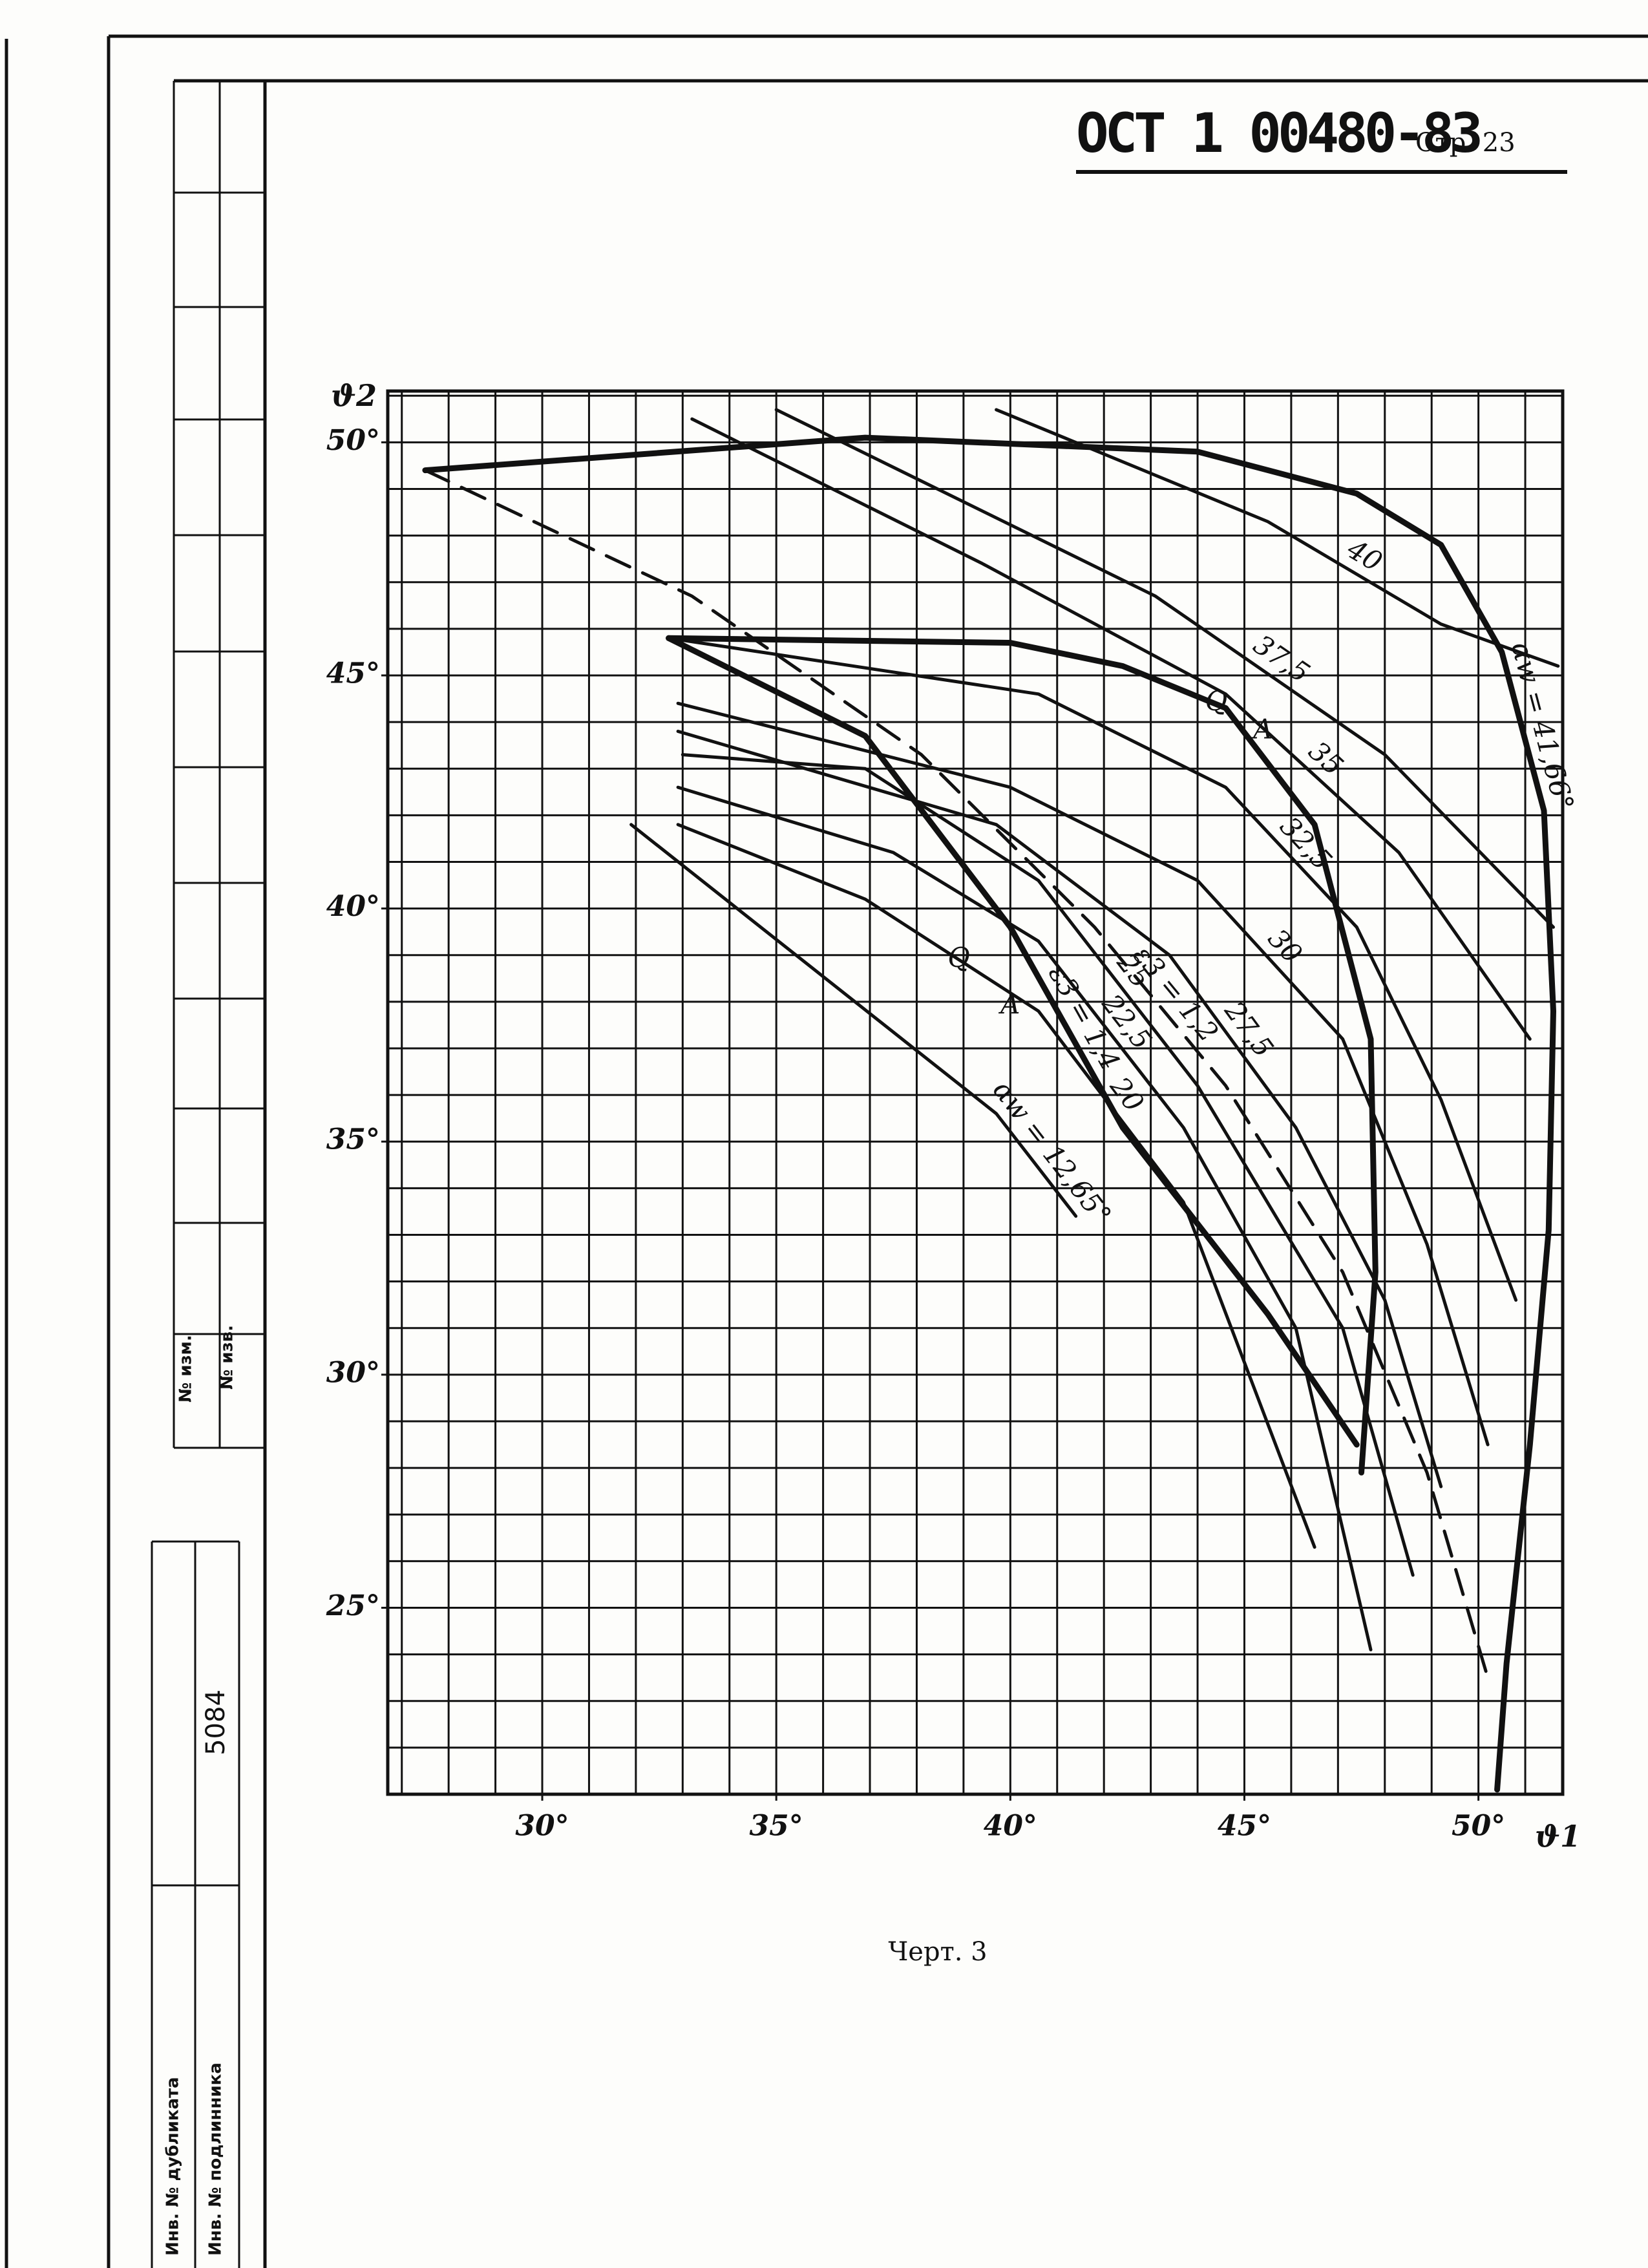 The height and width of the screenshot is (2268, 1648). I want to click on stamp-text: № изм., so click(186, 1369).